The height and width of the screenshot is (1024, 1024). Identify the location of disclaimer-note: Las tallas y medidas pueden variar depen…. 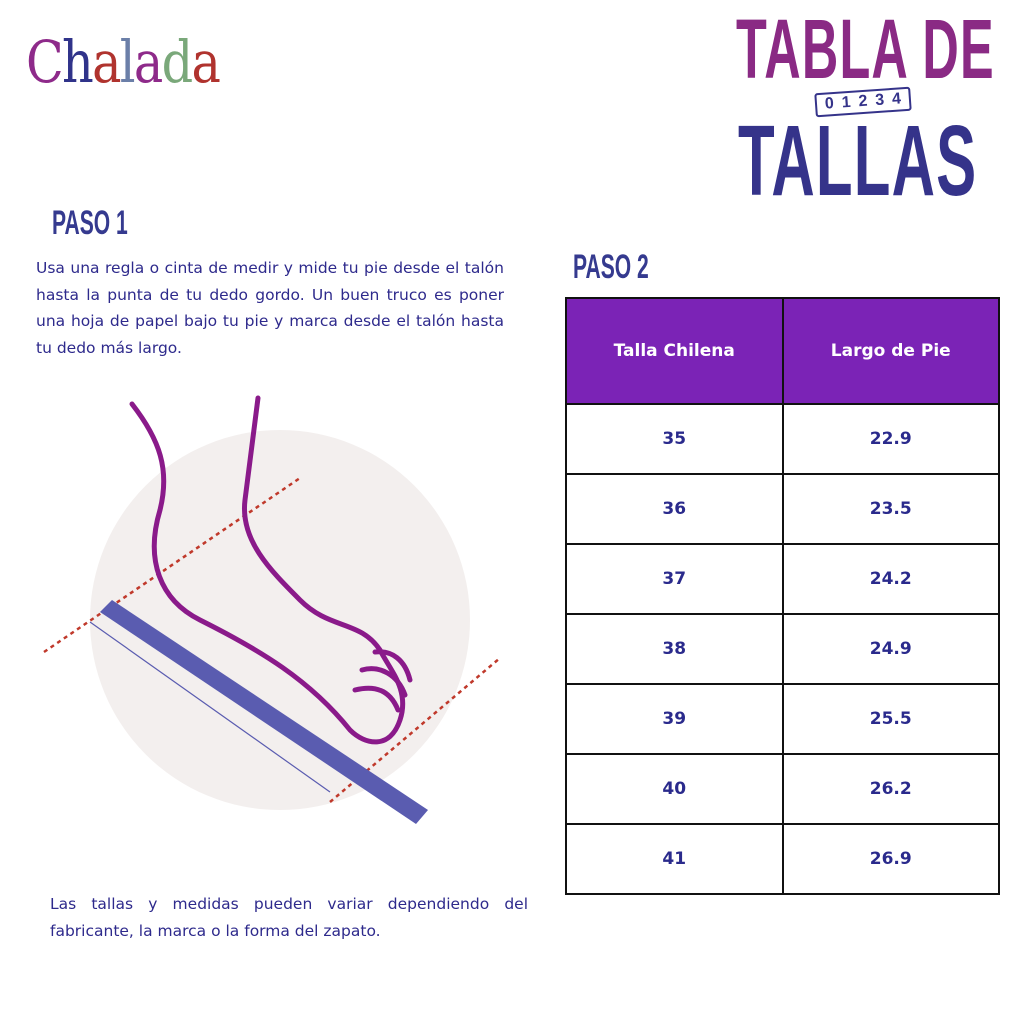
(289, 917).